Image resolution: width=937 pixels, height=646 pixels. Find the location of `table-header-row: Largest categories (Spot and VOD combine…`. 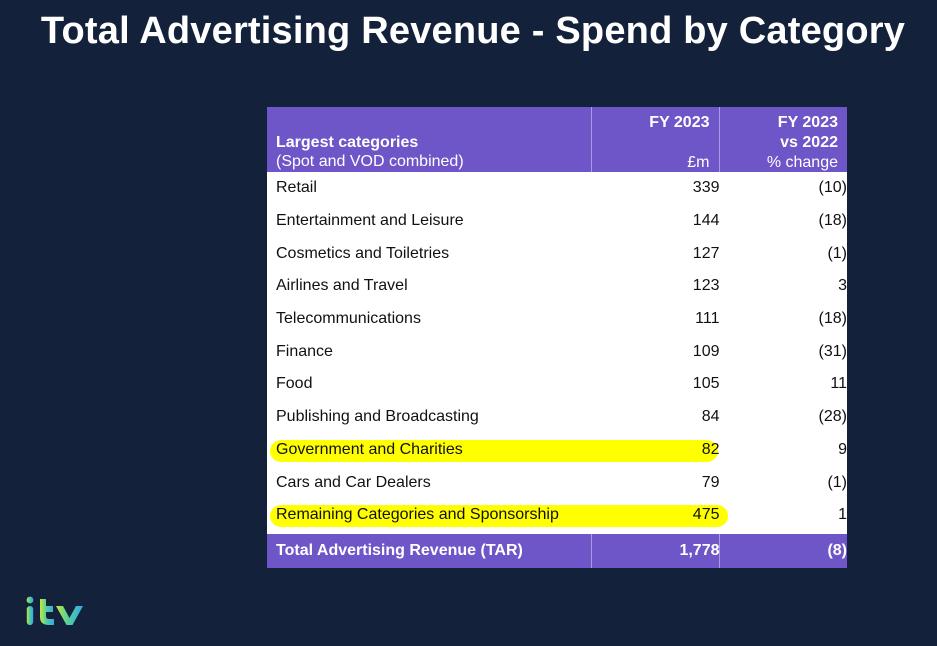

table-header-row: Largest categories (Spot and VOD combine… is located at coordinates (557, 139).